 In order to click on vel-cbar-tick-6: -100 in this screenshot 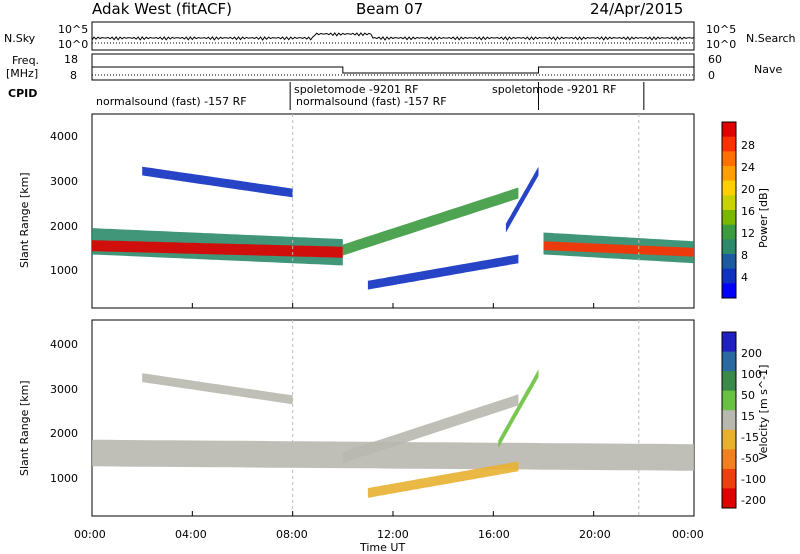, I will do `click(753, 479)`.